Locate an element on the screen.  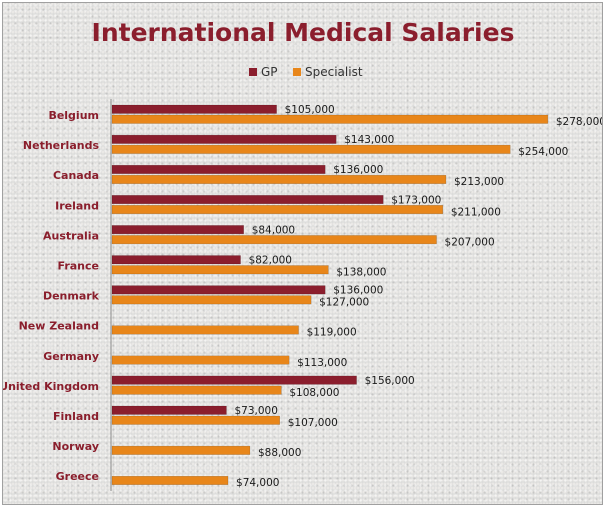
bar-specialist-france is located at coordinates (220, 270).